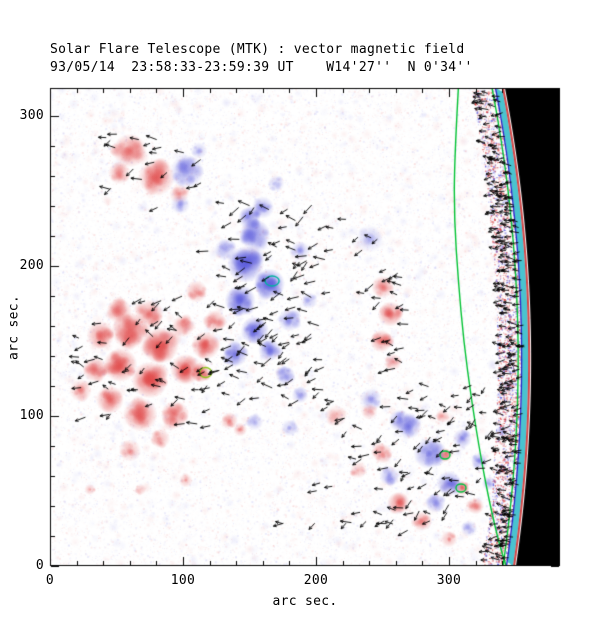 This screenshot has width=612, height=617. Describe the element at coordinates (14, 328) in the screenshot. I see `y-axis-label: arc sec.` at that location.